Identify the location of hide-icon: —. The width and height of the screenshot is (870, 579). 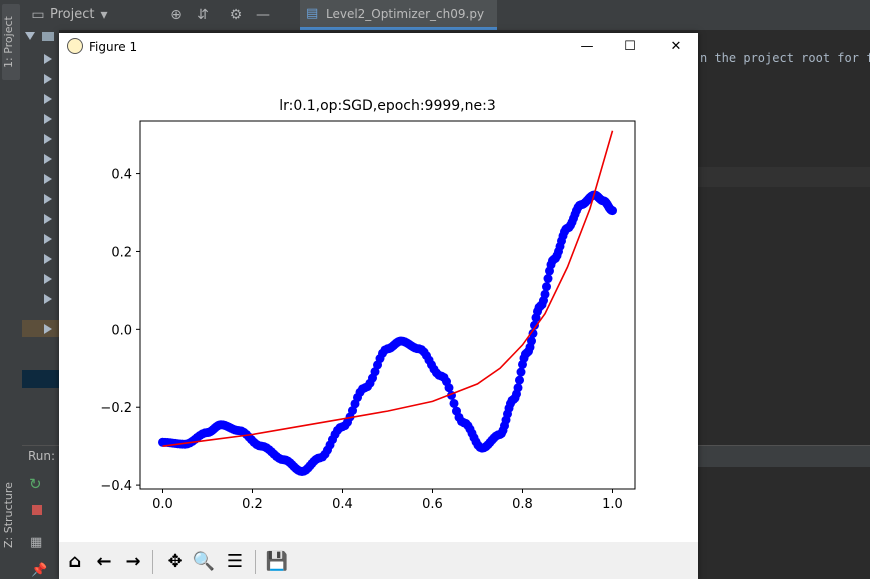
(263, 15).